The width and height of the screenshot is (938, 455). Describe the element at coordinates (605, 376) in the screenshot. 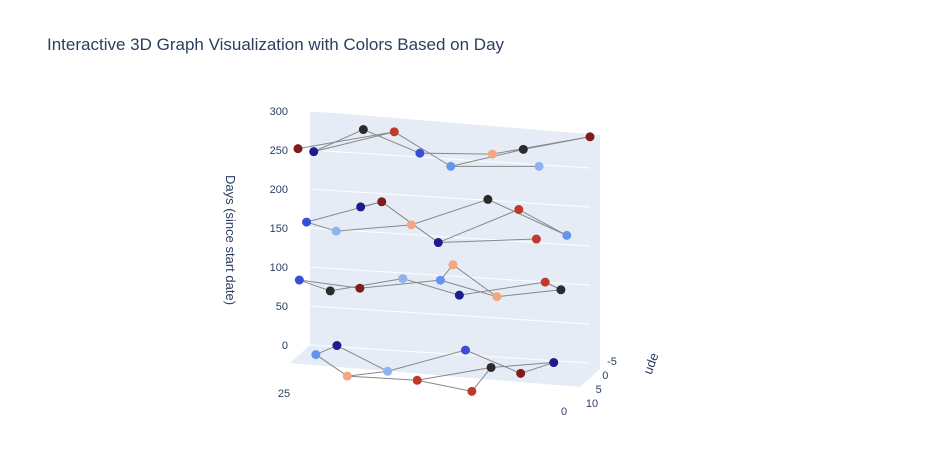

I see `y-tick-label: 0` at that location.